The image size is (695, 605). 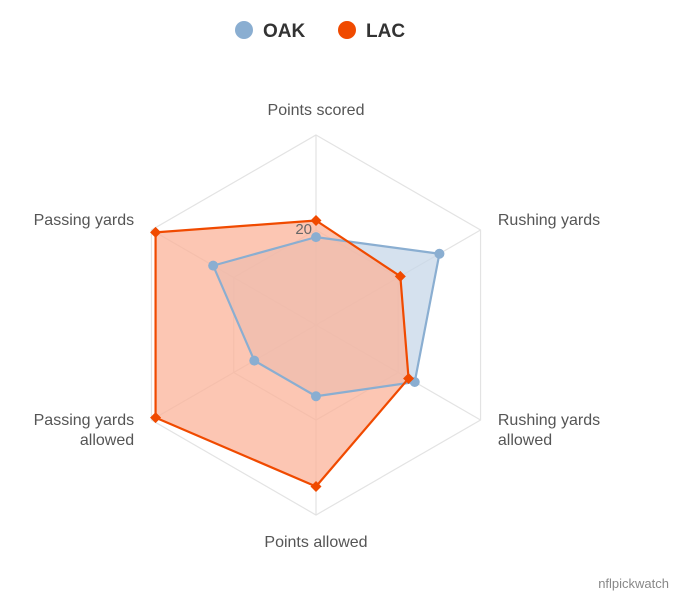 What do you see at coordinates (84, 430) in the screenshot?
I see `axis-label-5: Passing yards allowed` at bounding box center [84, 430].